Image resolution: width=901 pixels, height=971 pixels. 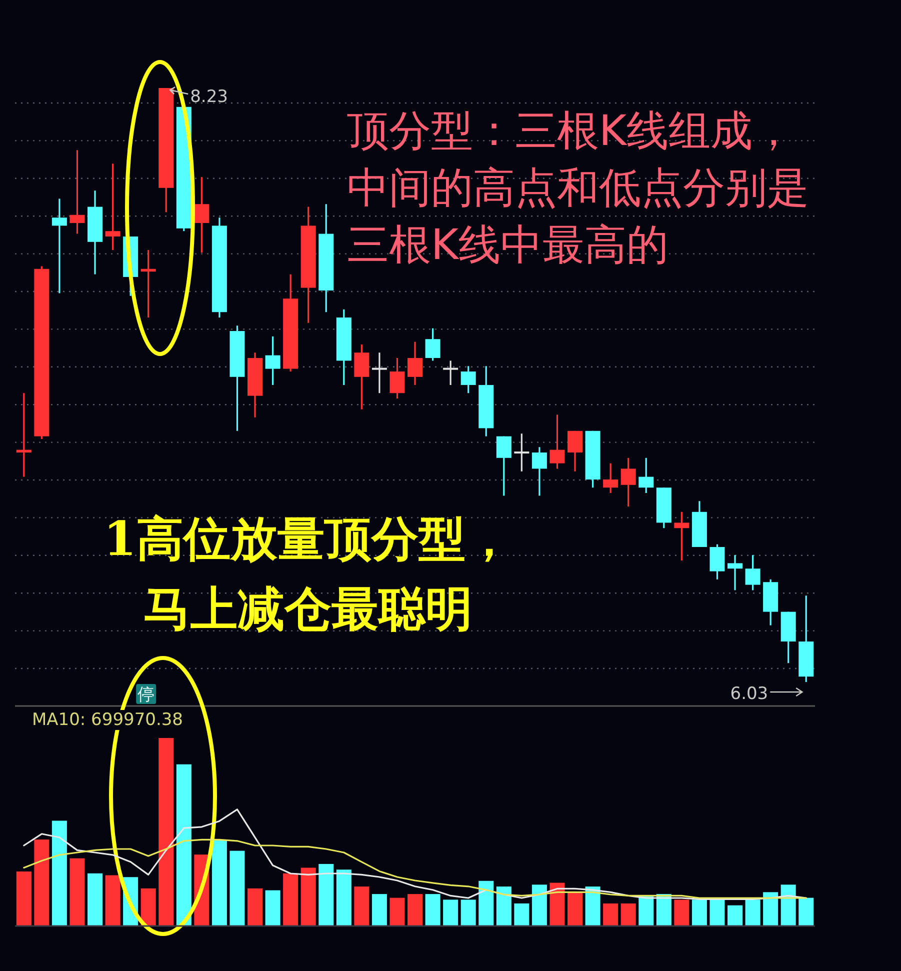 I want to click on annotation: 1高位放量顶分型，马上减仓最聪明, so click(x=308, y=574).